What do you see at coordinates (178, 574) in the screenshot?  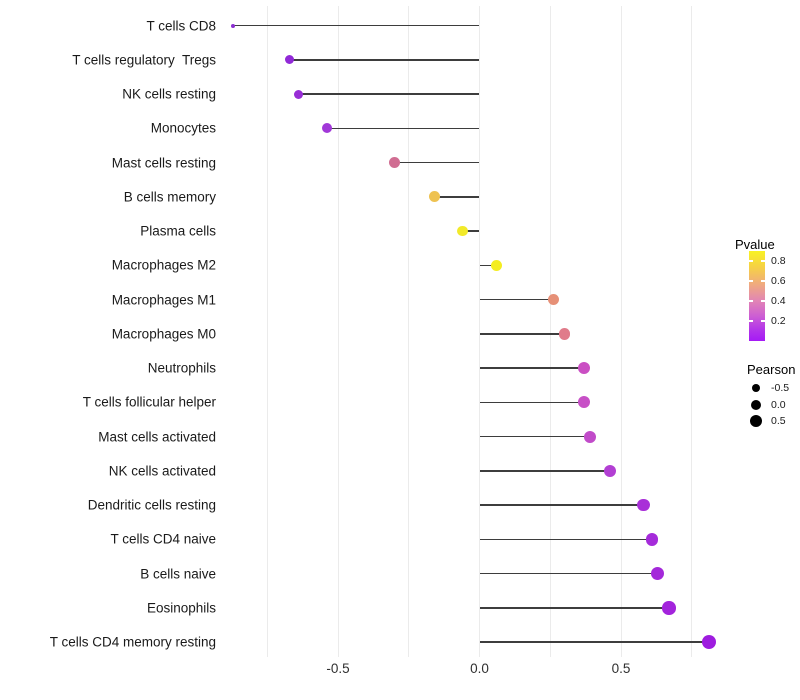 I see `y-axis-label: B cells naive` at bounding box center [178, 574].